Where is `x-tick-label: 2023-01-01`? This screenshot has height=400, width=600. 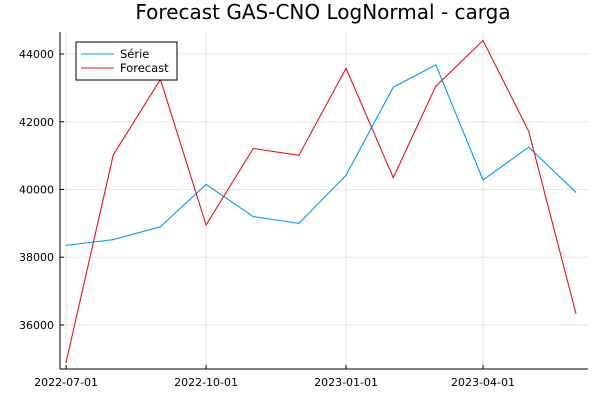 x-tick-label: 2023-01-01 is located at coordinates (346, 382).